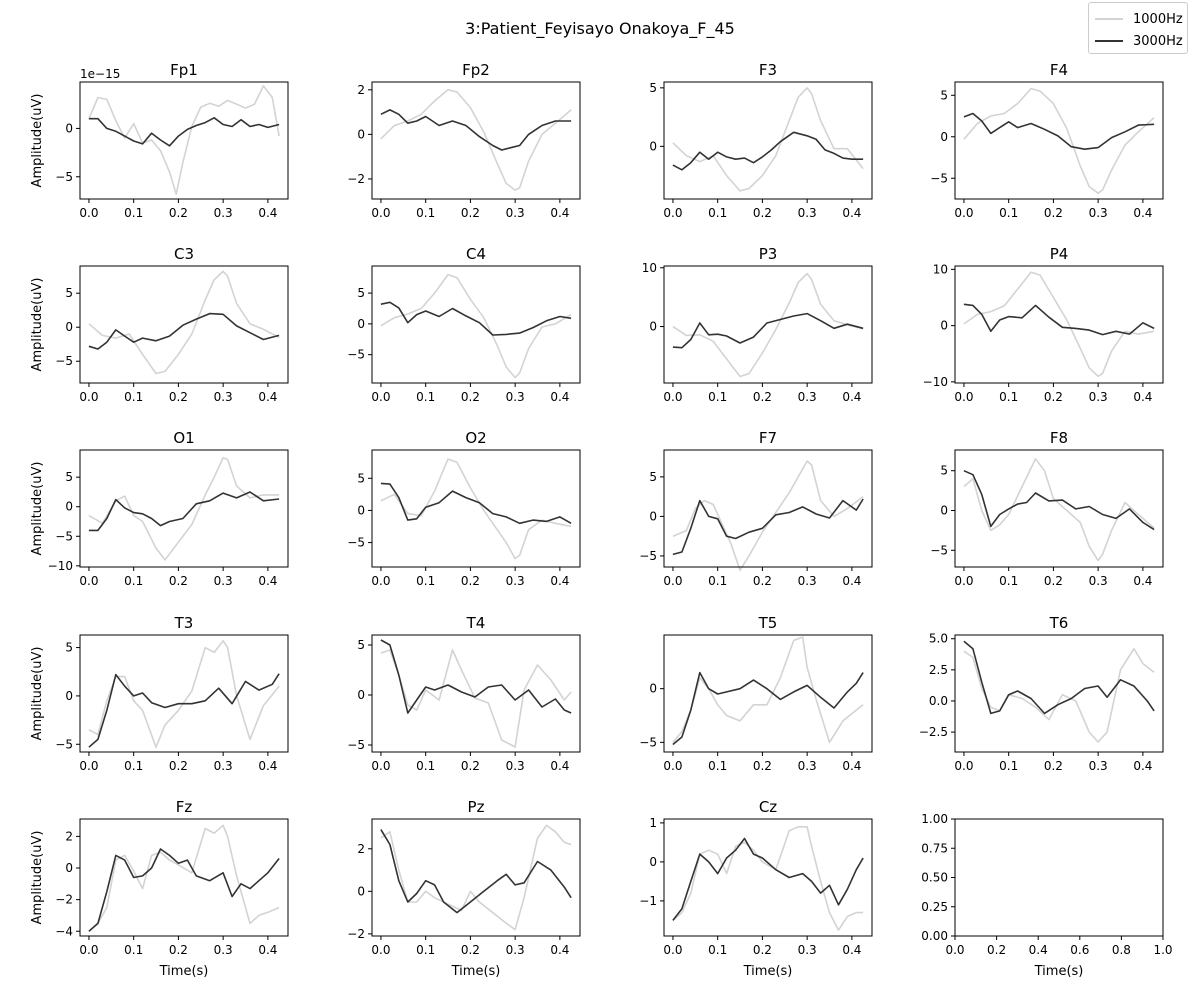 The height and width of the screenshot is (1000, 1200). I want to click on subplot-f7: F7 0.0 0.1 0.2 0.3 0.4 −5 0 5, so click(756, 508).